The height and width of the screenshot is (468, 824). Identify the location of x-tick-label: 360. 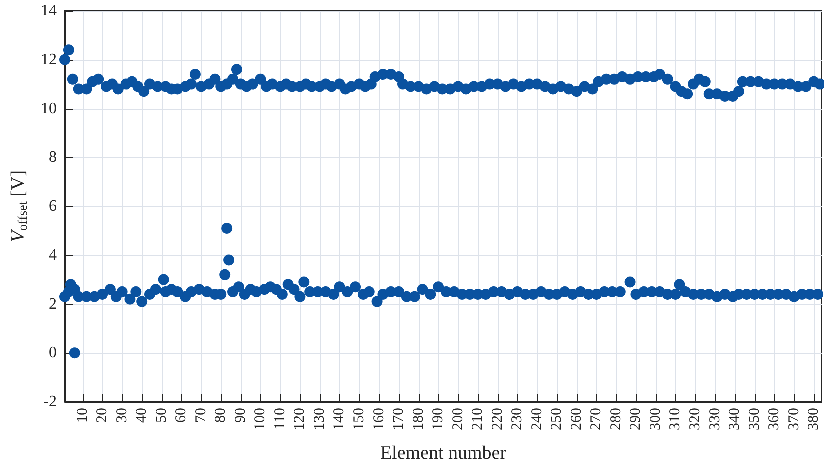
(774, 419).